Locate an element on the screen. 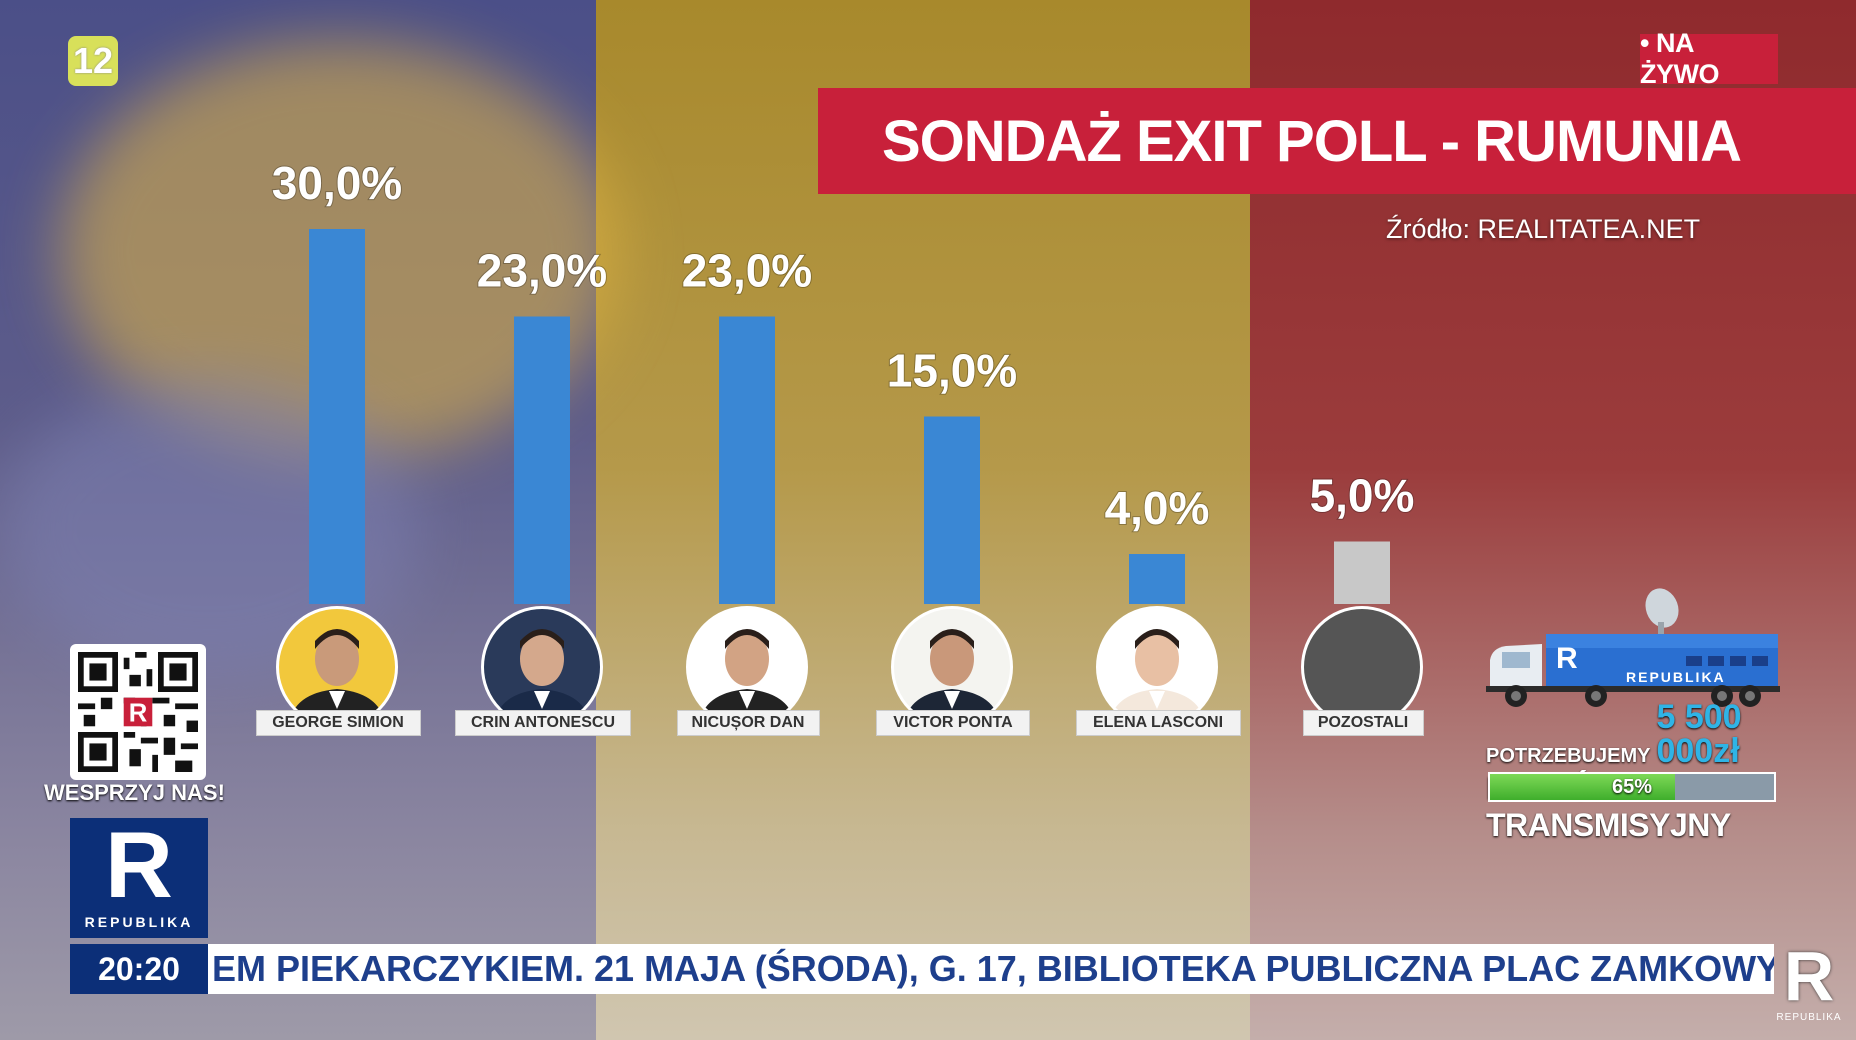 This screenshot has height=1040, width=1856. fundraiser-prefix: POTRZEBUJEMY is located at coordinates (1568, 756).